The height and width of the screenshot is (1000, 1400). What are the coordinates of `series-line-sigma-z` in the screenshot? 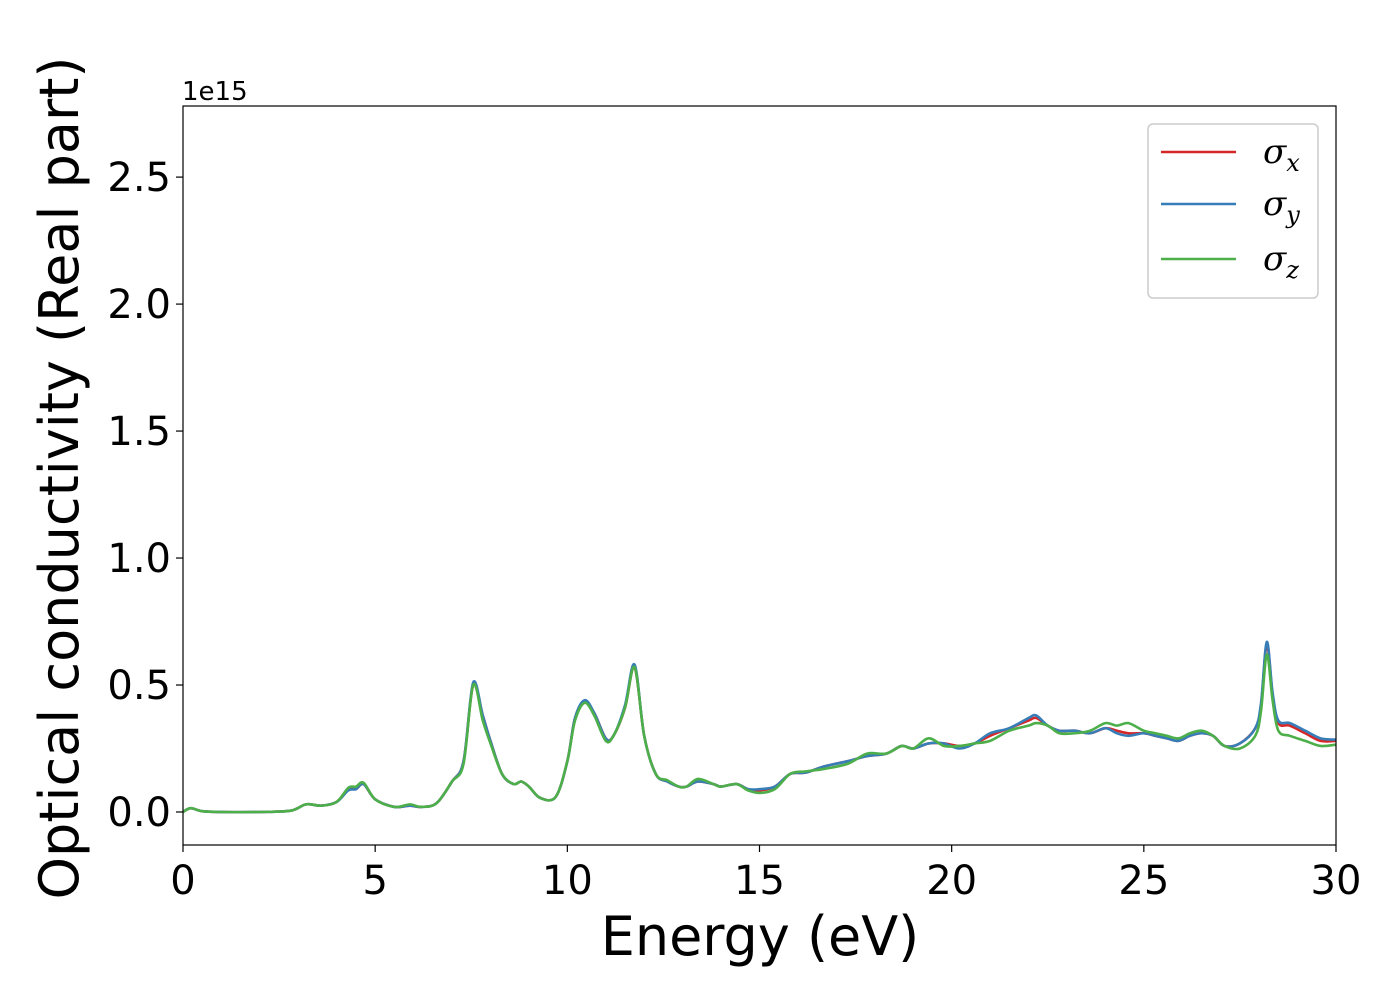 It's located at (759, 733).